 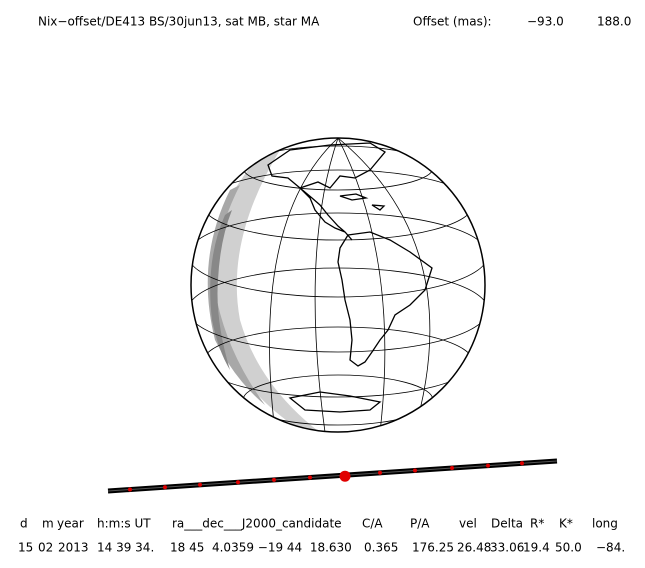 I want to click on table-cell: 14 39 34., so click(x=125, y=548).